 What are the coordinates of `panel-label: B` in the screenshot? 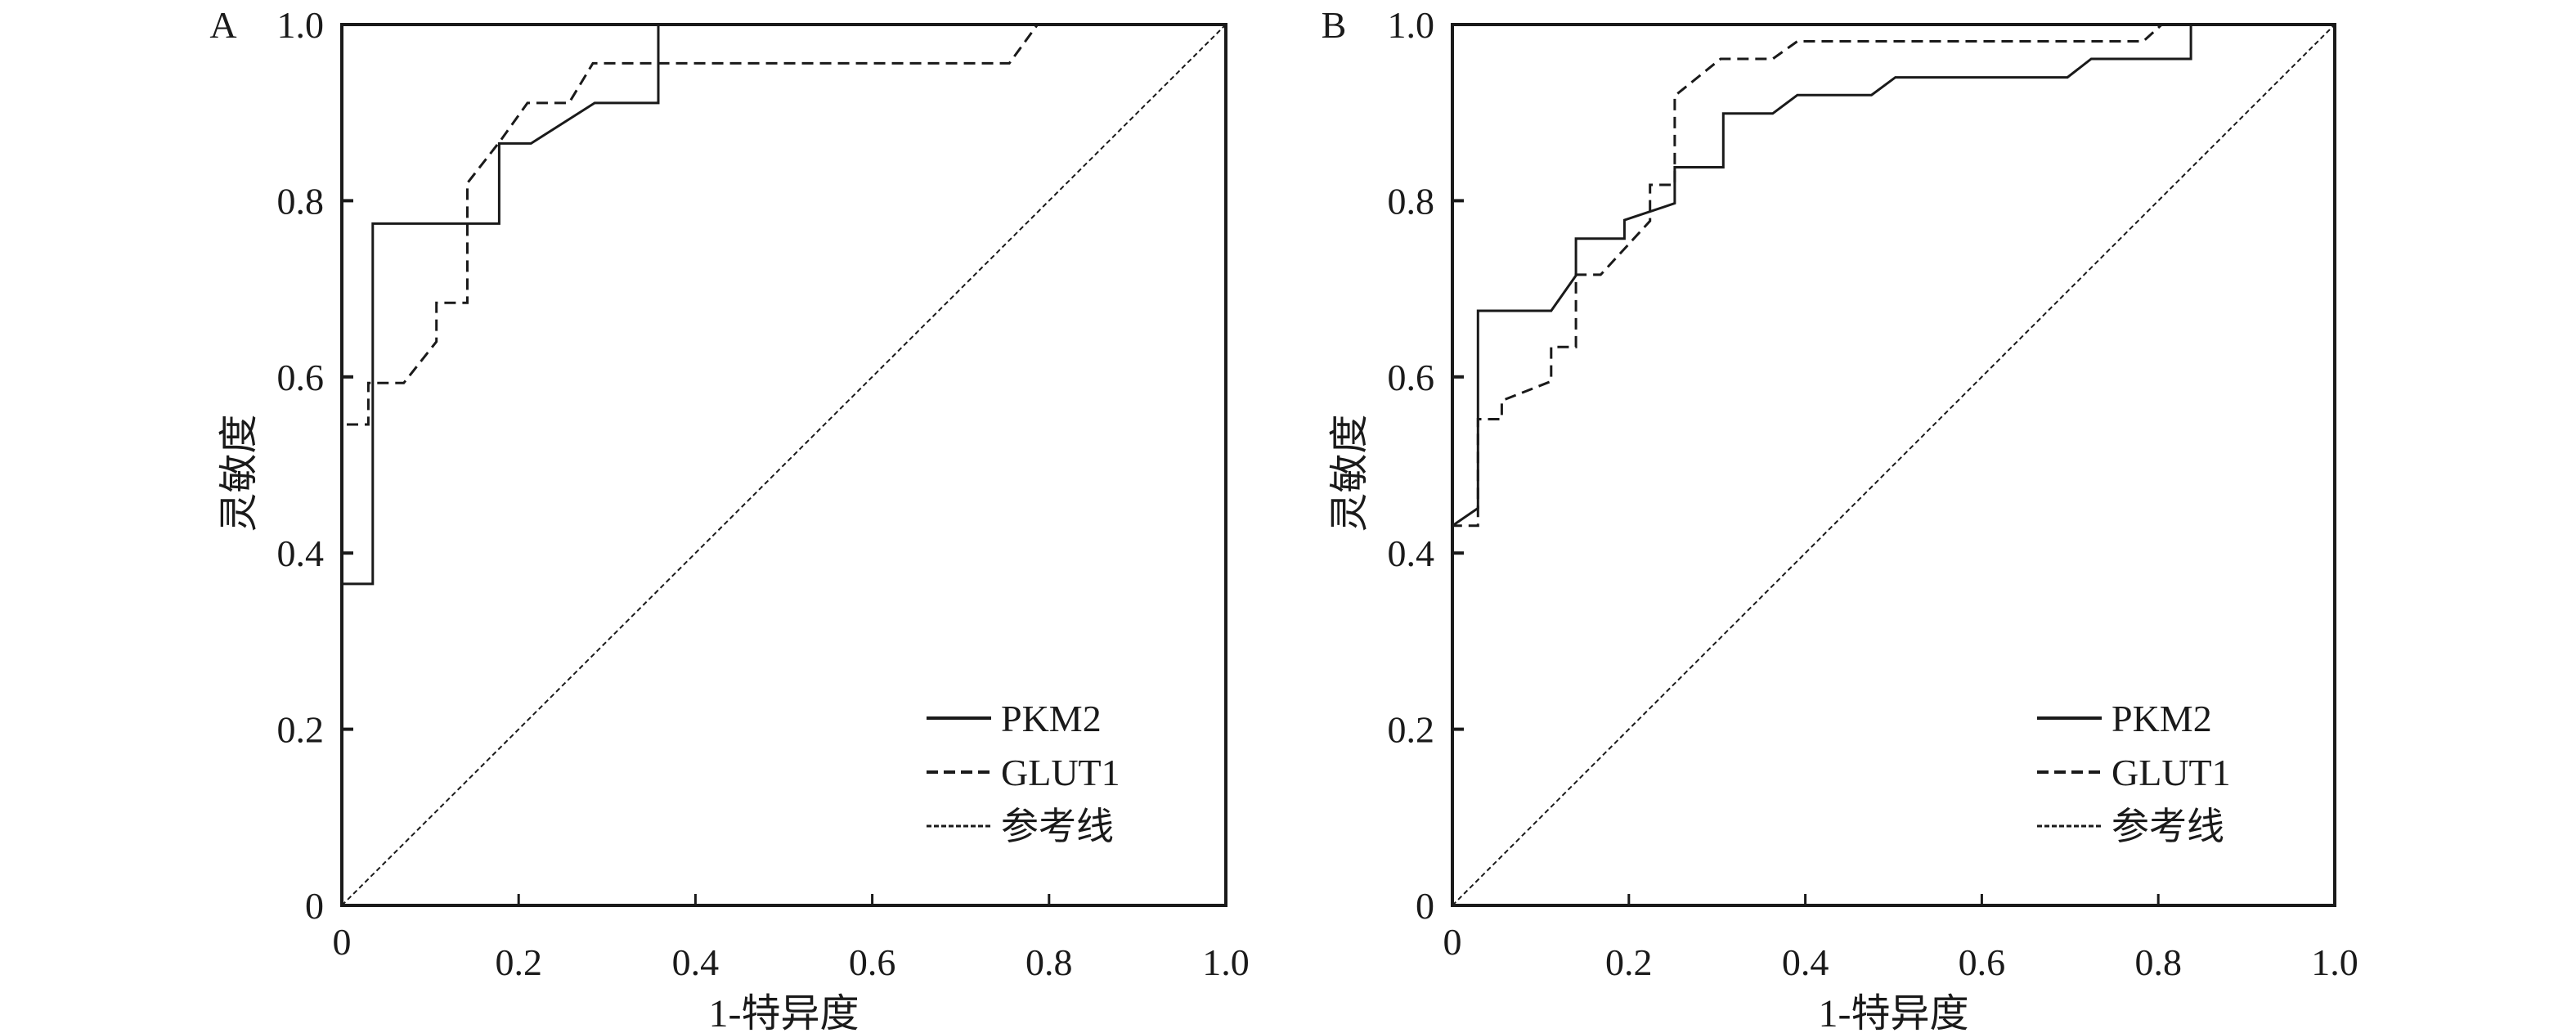 It's located at (1334, 25).